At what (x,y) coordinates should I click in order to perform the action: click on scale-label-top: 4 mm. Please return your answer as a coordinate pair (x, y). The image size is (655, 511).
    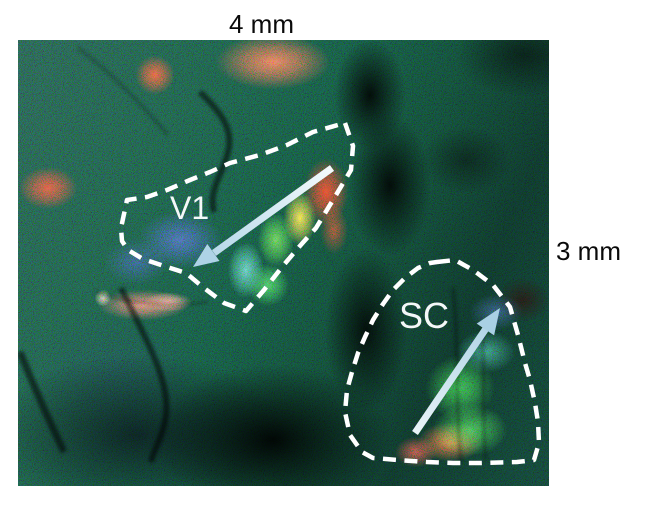
    Looking at the image, I should click on (261, 24).